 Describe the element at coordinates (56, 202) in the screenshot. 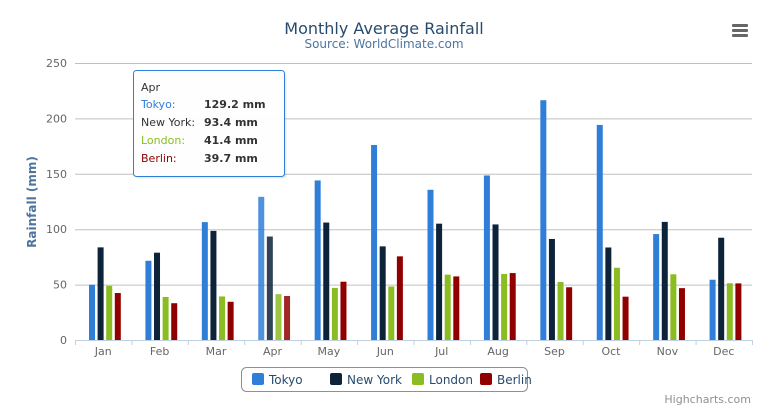

I see `y-axis: 0 50 100 150 200 250` at that location.